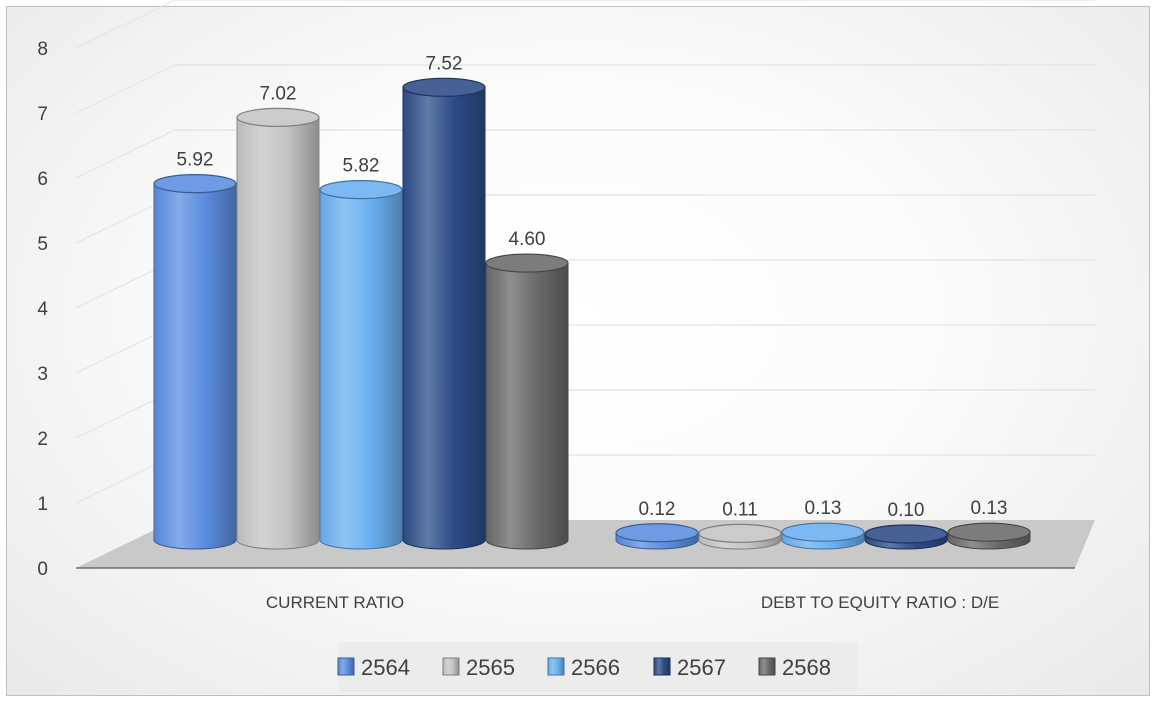 The image size is (1156, 702). Describe the element at coordinates (42, 114) in the screenshot. I see `y-tick-label: 7` at that location.